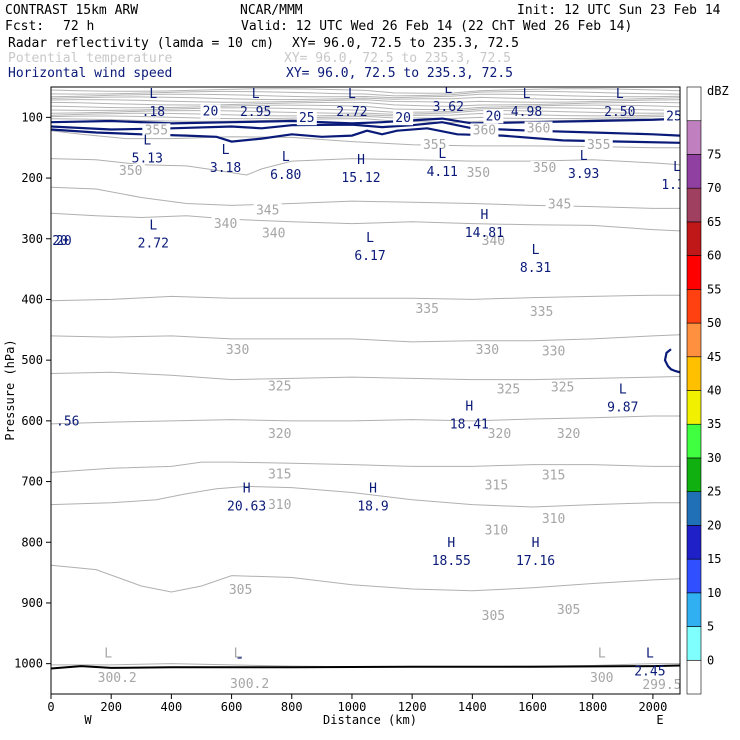 The height and width of the screenshot is (740, 740). Describe the element at coordinates (714, 492) in the screenshot. I see `colorbar-label: 25` at that location.